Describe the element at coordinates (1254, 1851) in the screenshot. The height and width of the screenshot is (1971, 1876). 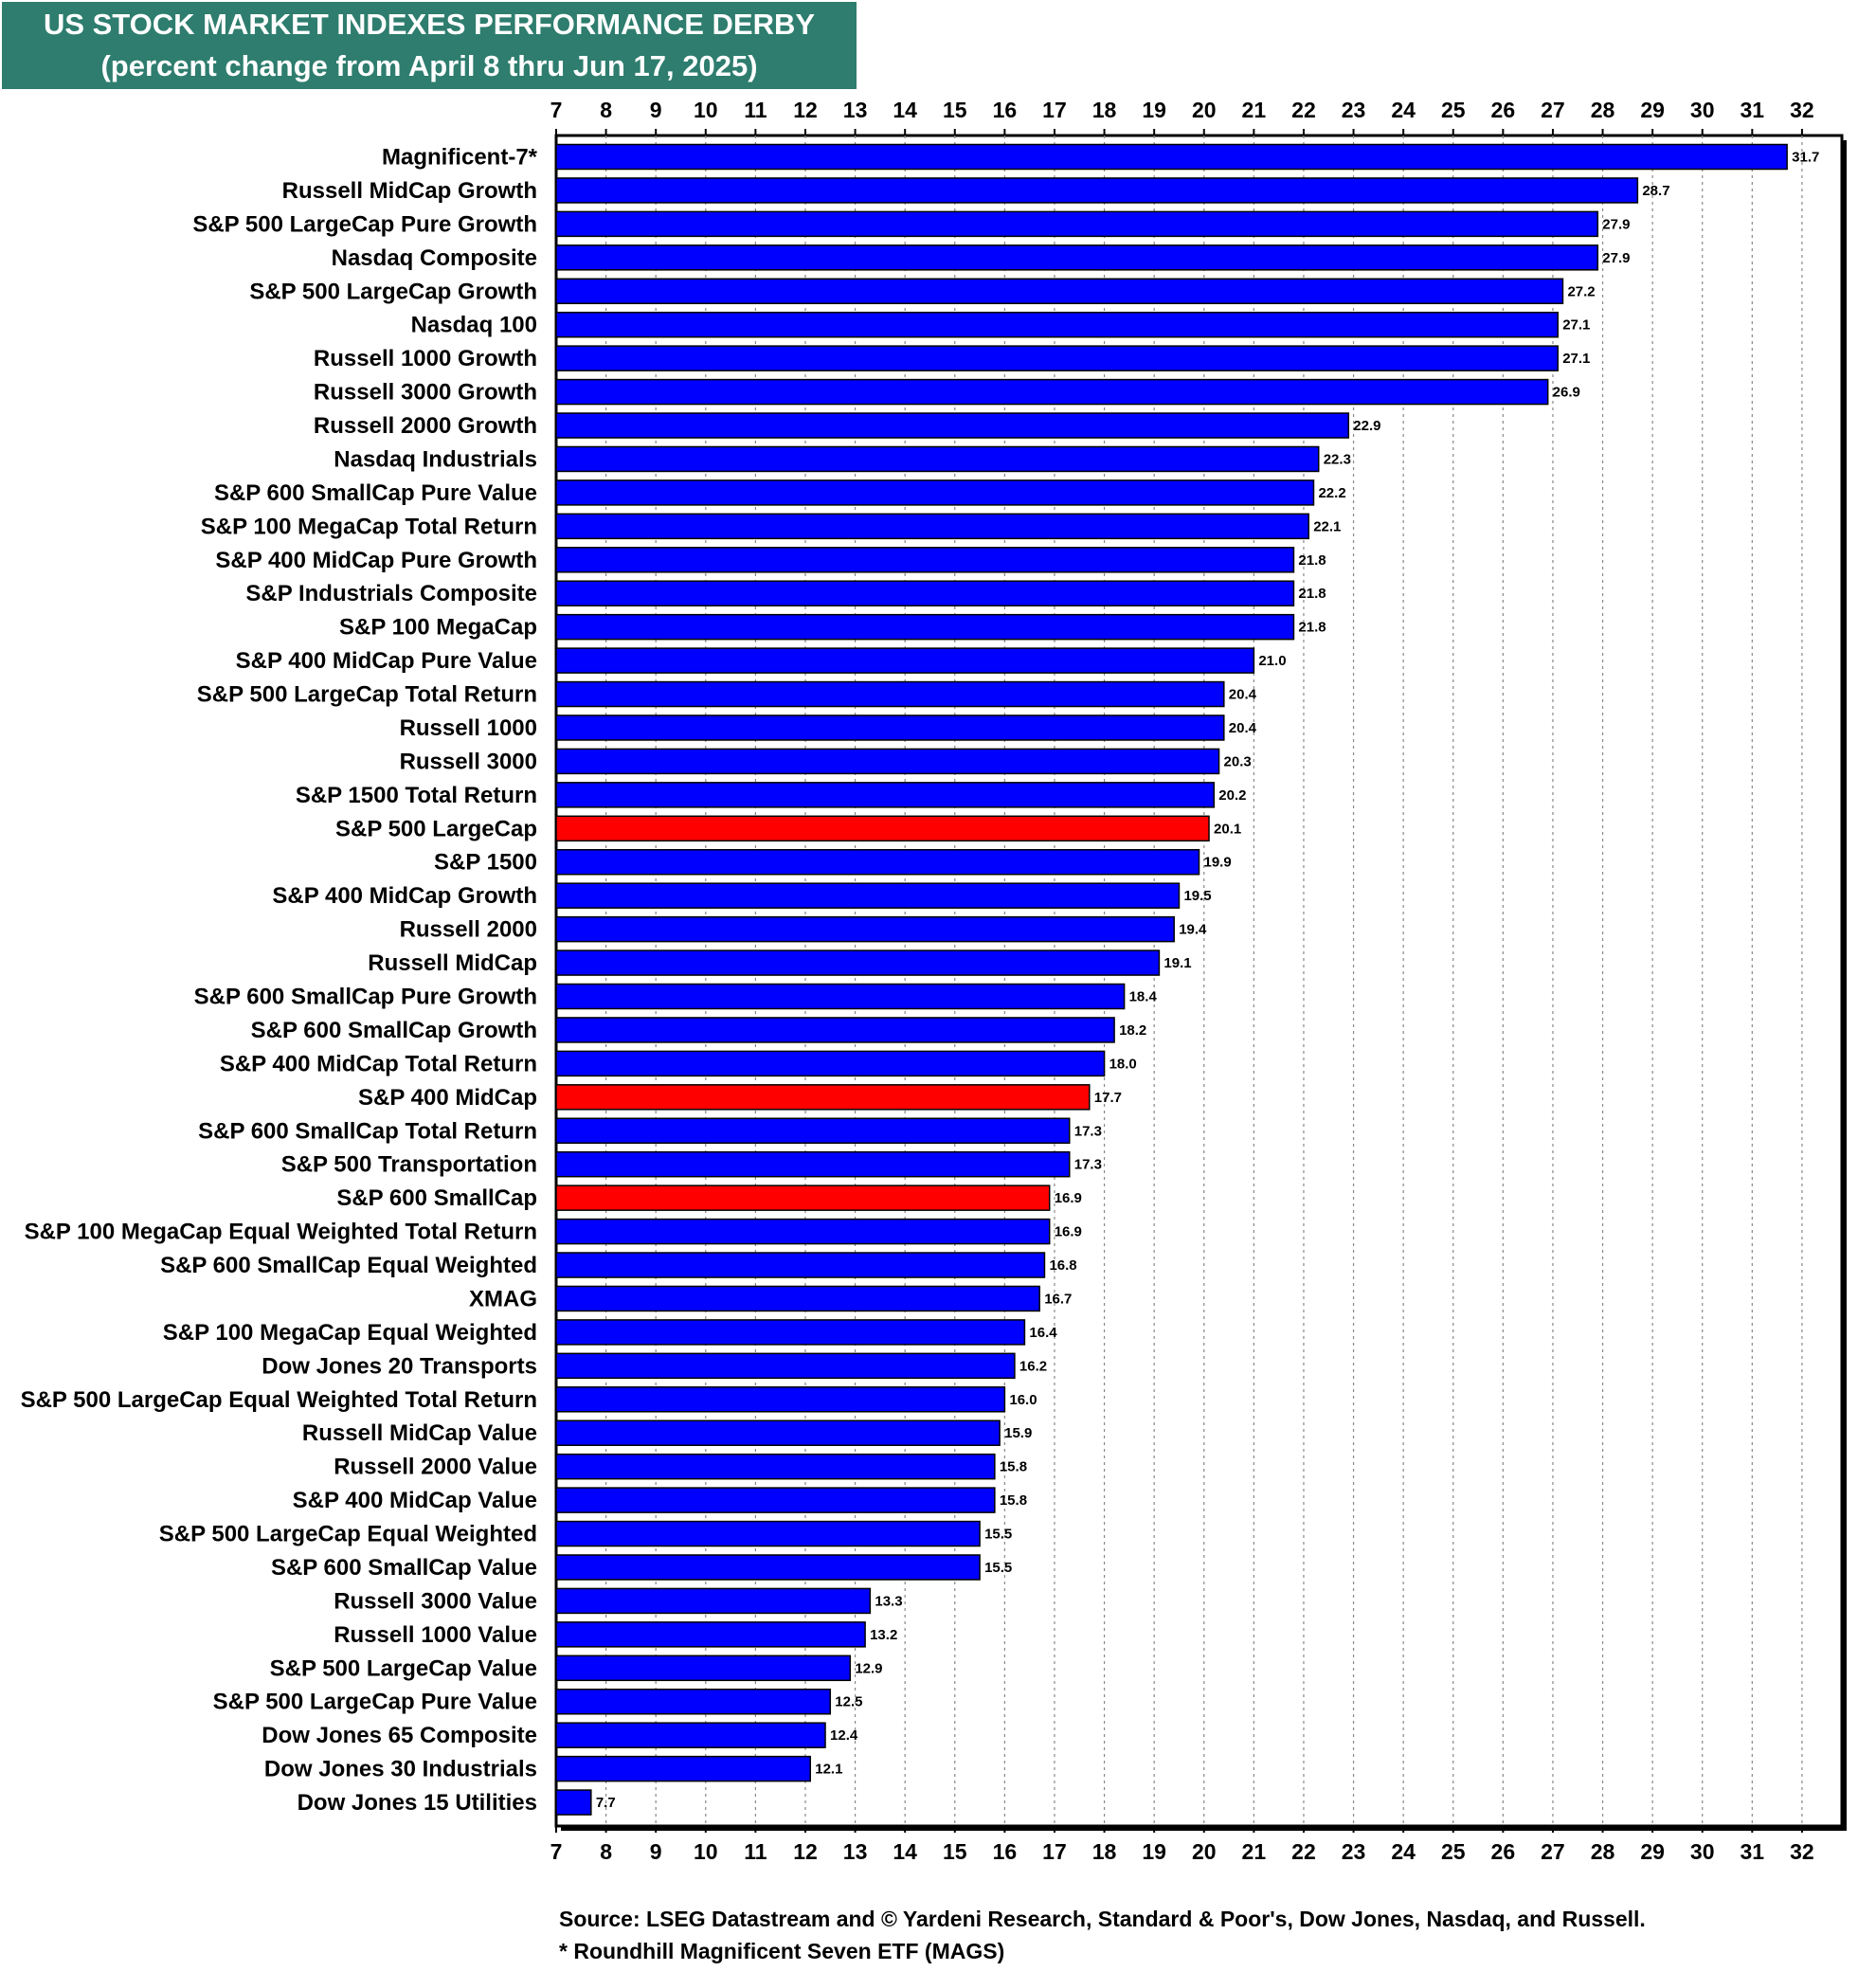
I see `x-tick-label-bottom: 21` at that location.